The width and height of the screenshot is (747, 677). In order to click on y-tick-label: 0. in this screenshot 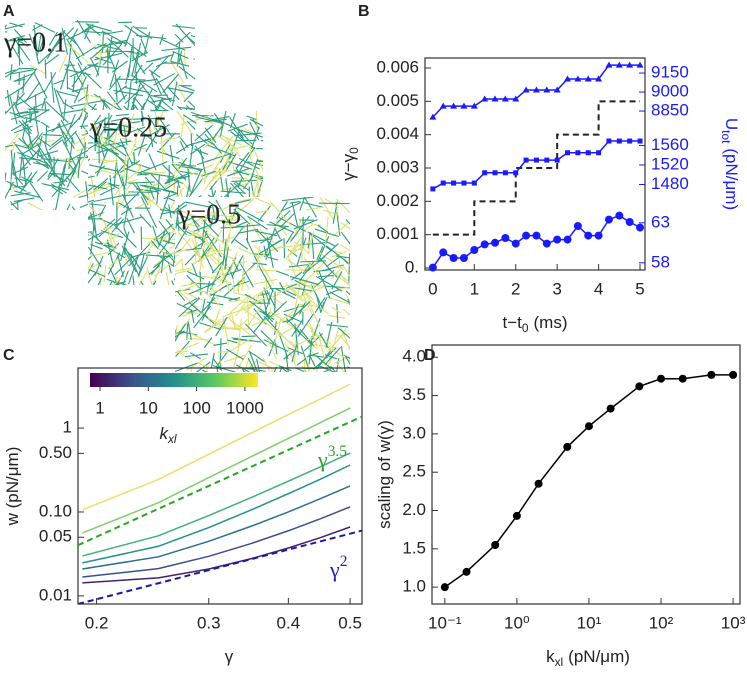, I will do `click(412, 266)`.